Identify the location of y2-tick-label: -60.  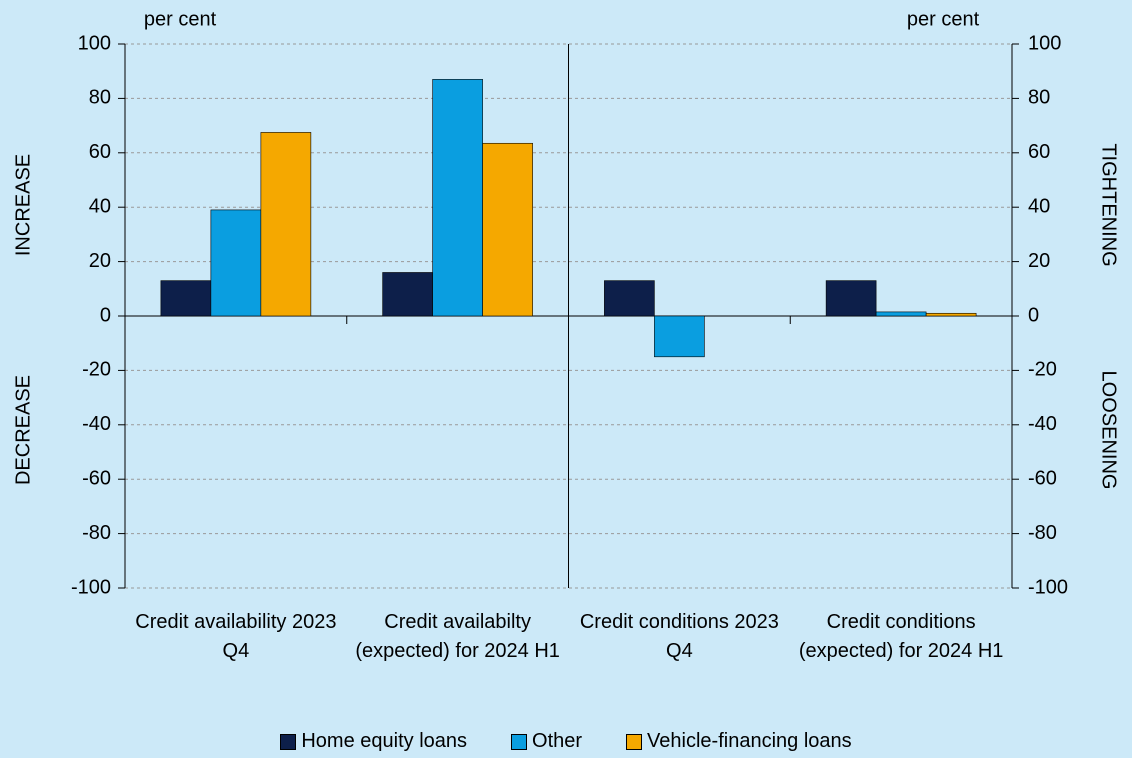
(1042, 478).